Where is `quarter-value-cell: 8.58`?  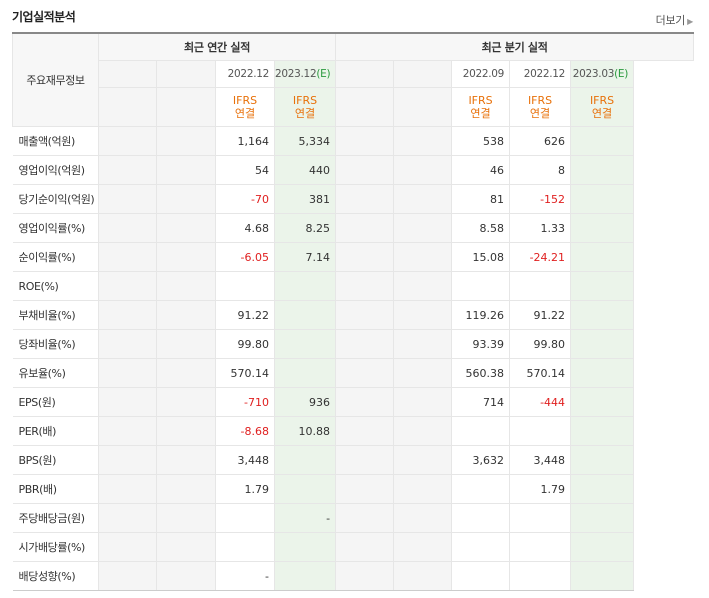
quarter-value-cell: 8.58 is located at coordinates (481, 228).